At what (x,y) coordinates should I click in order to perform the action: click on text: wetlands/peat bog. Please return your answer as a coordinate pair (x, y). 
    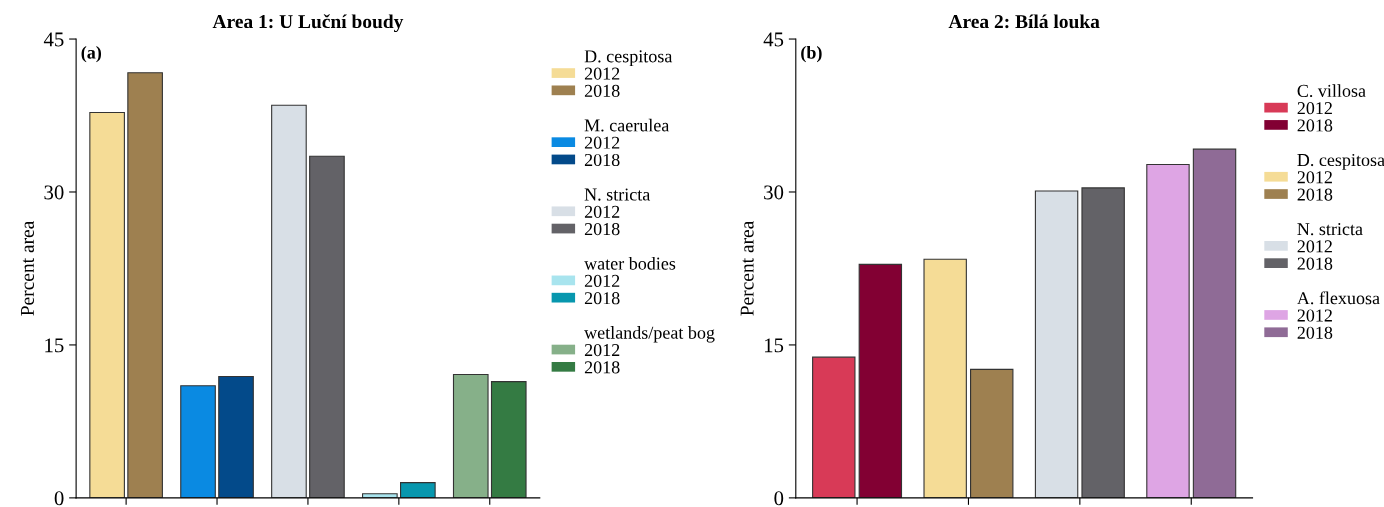
    Looking at the image, I should click on (649, 334).